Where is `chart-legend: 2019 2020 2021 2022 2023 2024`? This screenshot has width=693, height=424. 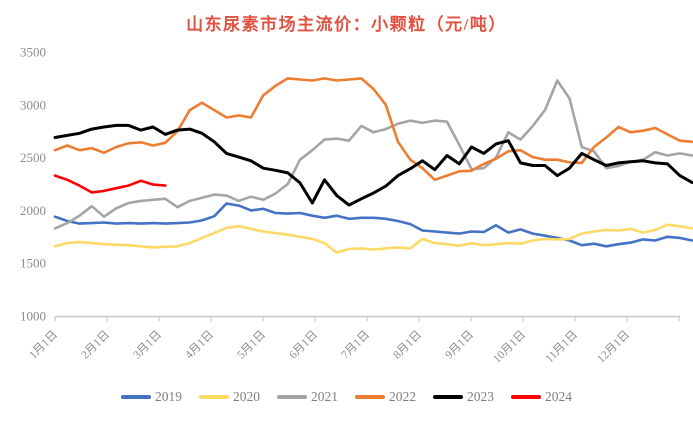
chart-legend: 2019 2020 2021 2022 2023 2024 is located at coordinates (346, 397).